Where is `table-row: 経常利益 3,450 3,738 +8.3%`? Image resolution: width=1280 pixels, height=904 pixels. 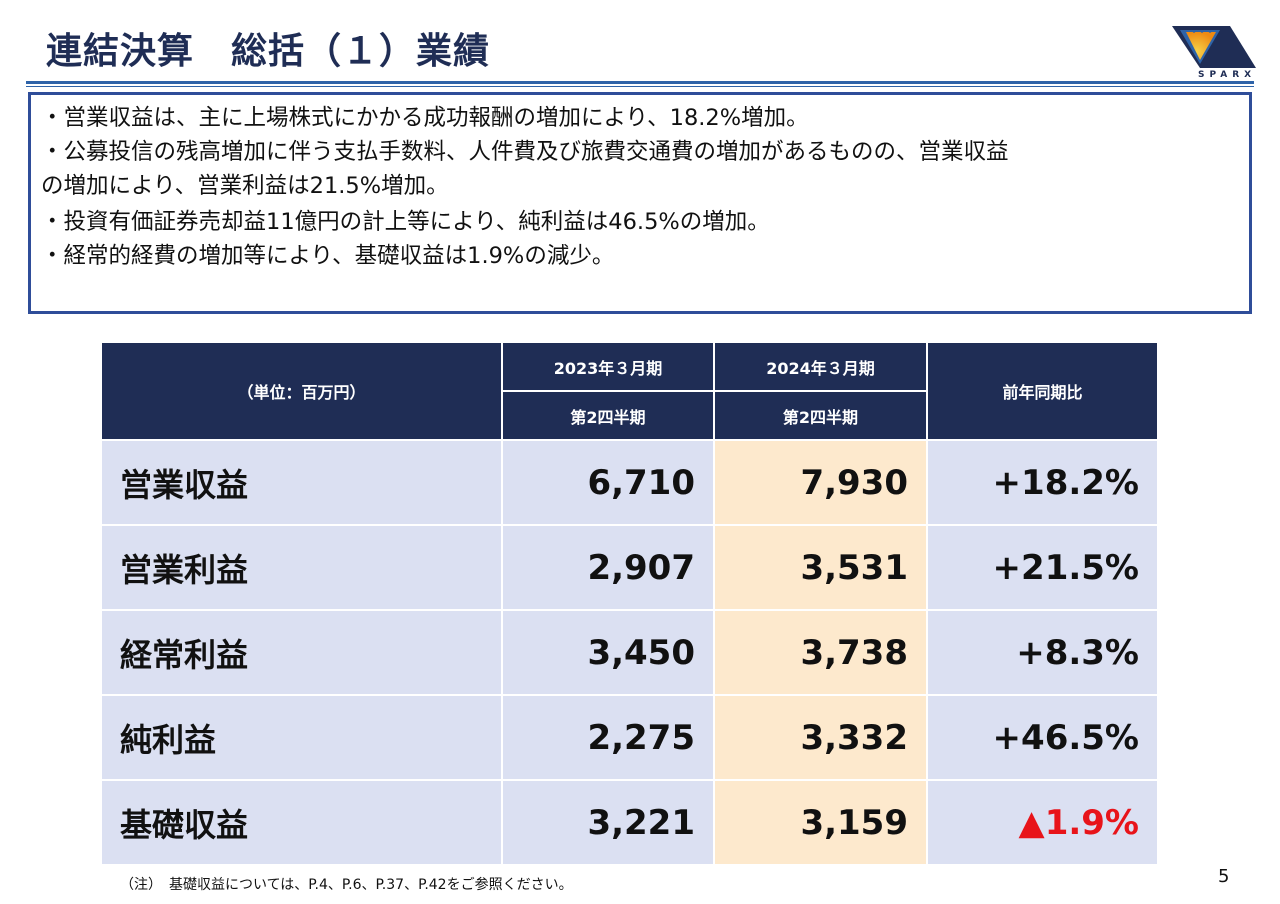 table-row: 経常利益 3,450 3,738 +8.3% is located at coordinates (629, 652).